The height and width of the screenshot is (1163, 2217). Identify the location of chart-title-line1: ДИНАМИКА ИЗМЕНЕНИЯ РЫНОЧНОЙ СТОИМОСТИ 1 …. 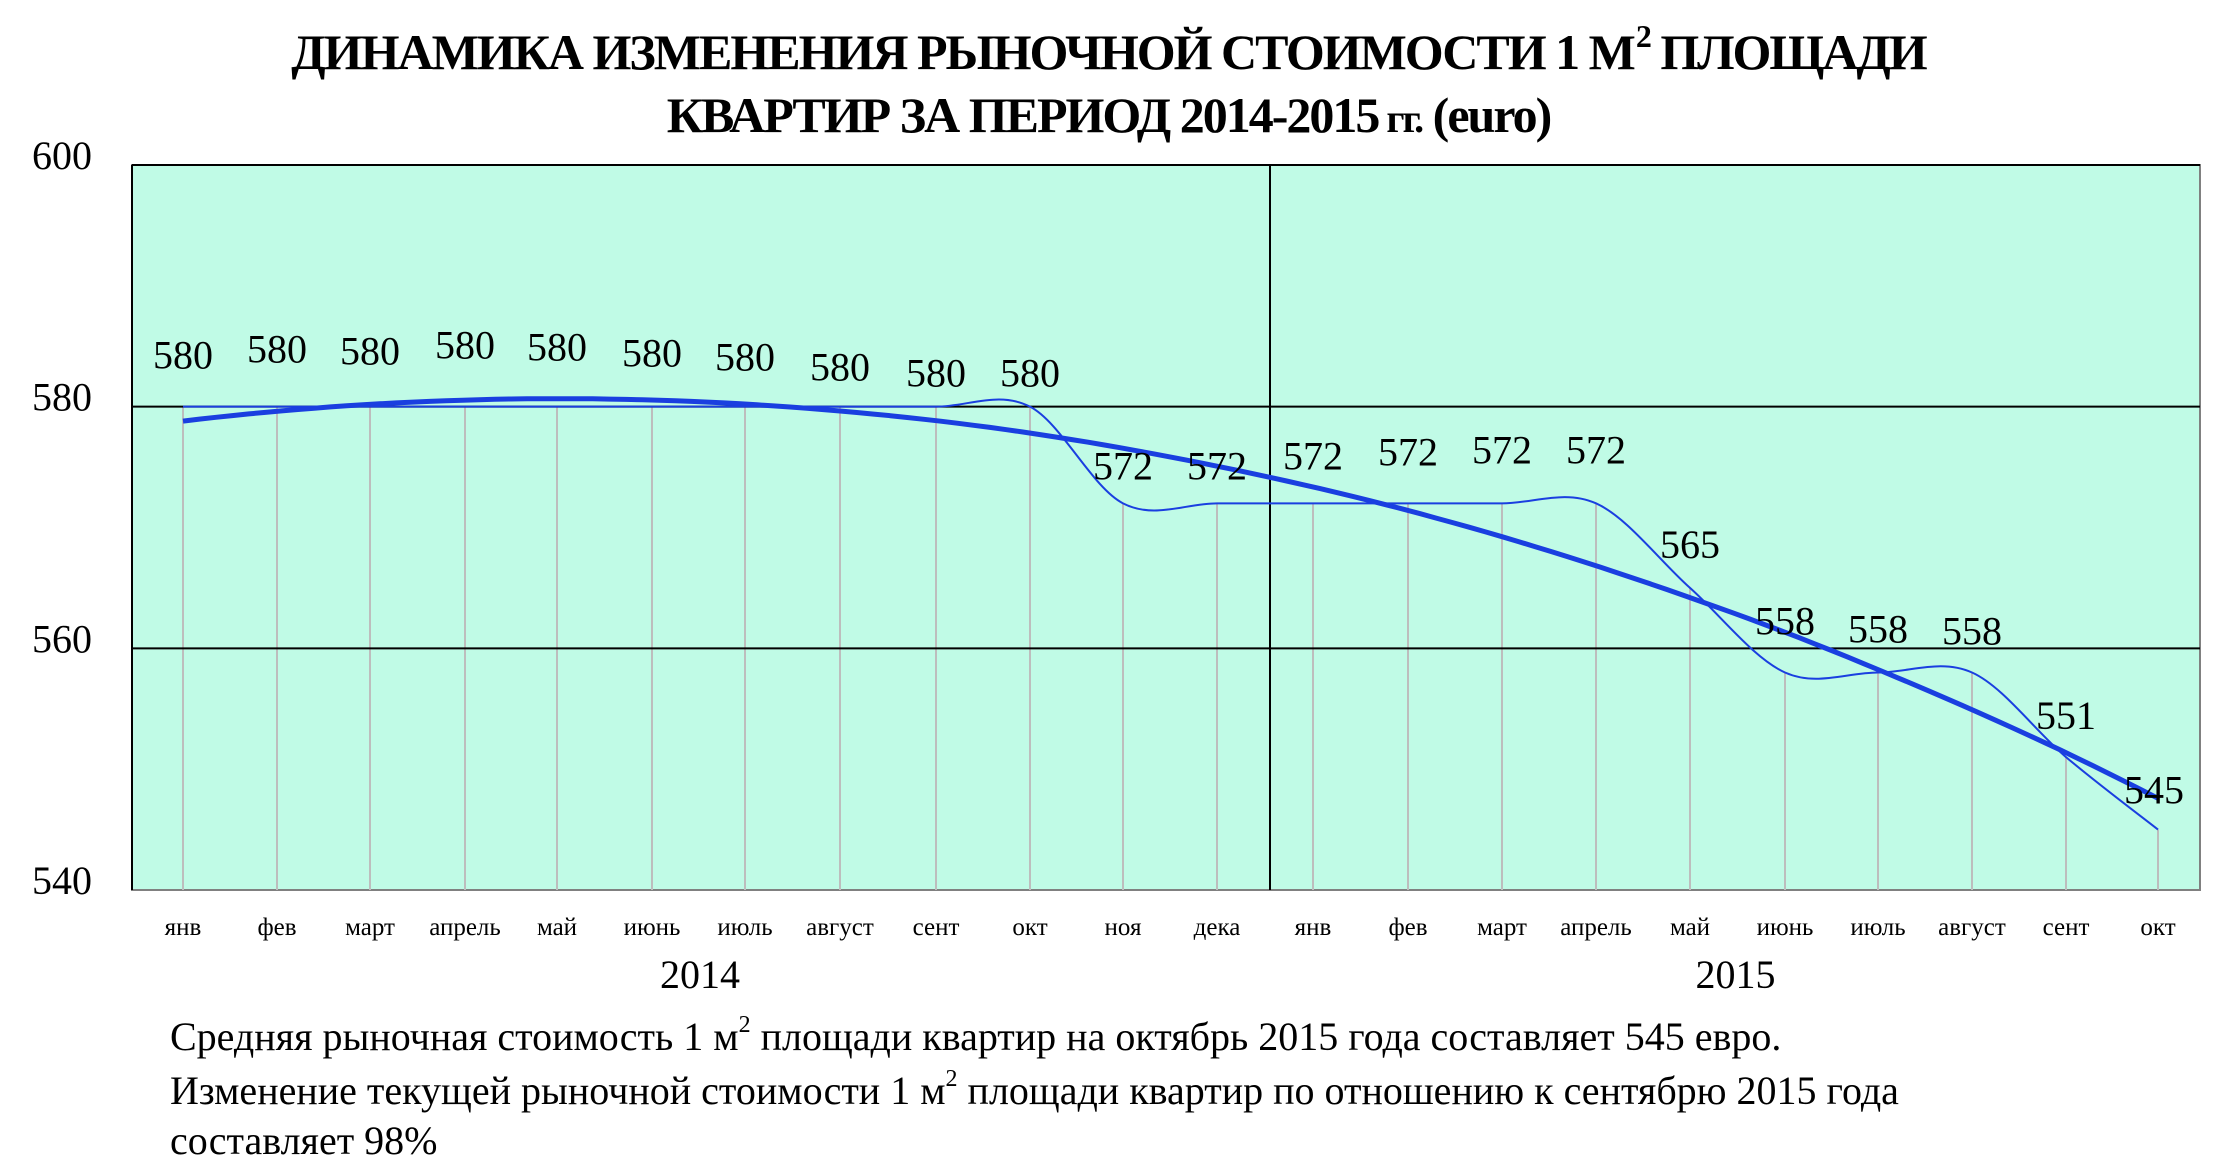
(1109, 49).